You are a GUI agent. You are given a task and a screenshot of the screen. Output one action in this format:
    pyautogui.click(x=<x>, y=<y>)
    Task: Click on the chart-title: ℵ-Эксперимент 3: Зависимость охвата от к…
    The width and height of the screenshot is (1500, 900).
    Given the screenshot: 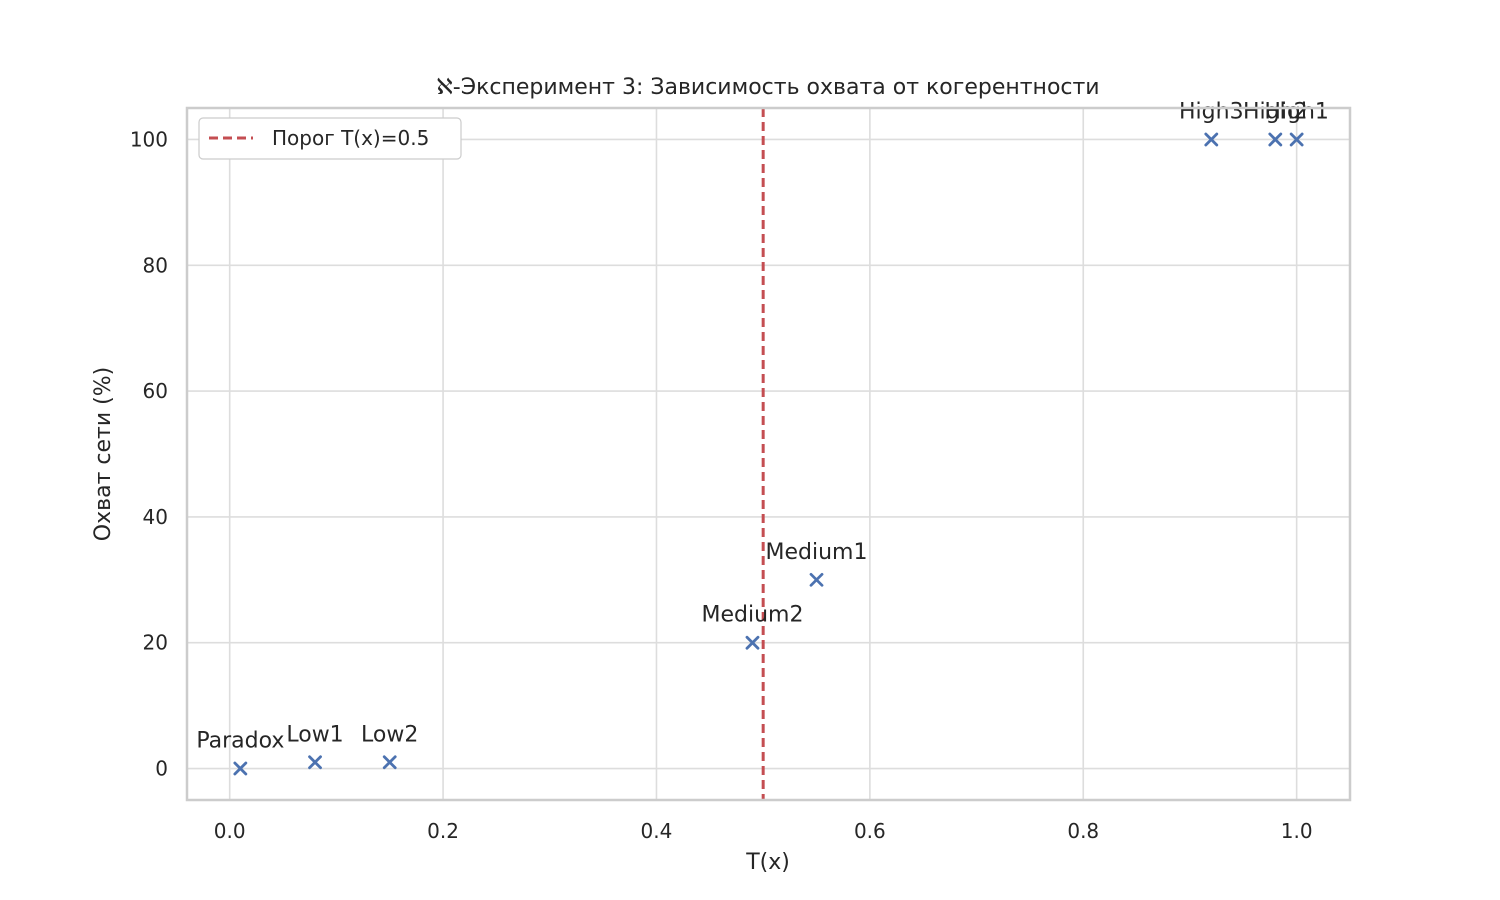 What is the action you would take?
    pyautogui.click(x=767, y=87)
    